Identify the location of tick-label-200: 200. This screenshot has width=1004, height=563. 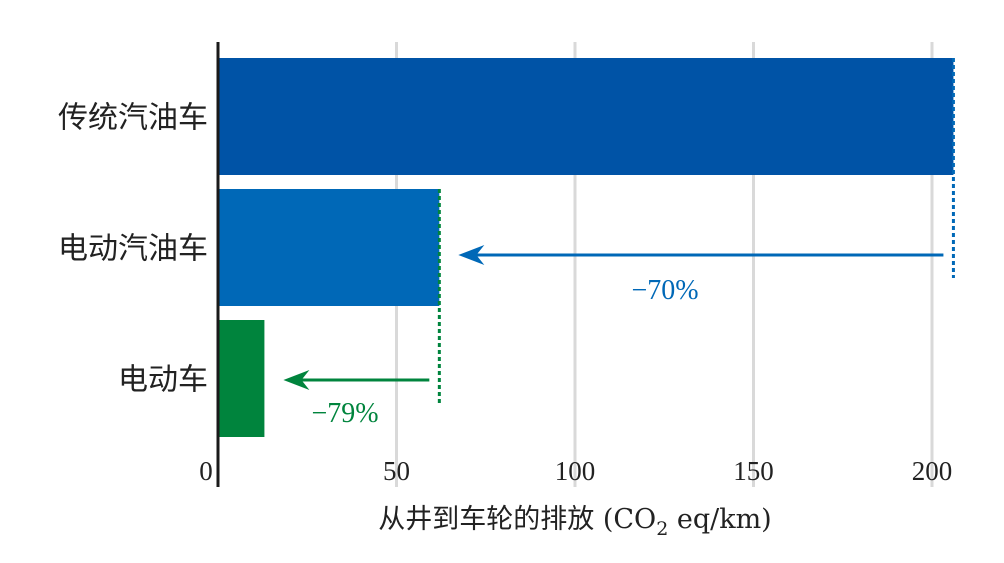
(932, 471).